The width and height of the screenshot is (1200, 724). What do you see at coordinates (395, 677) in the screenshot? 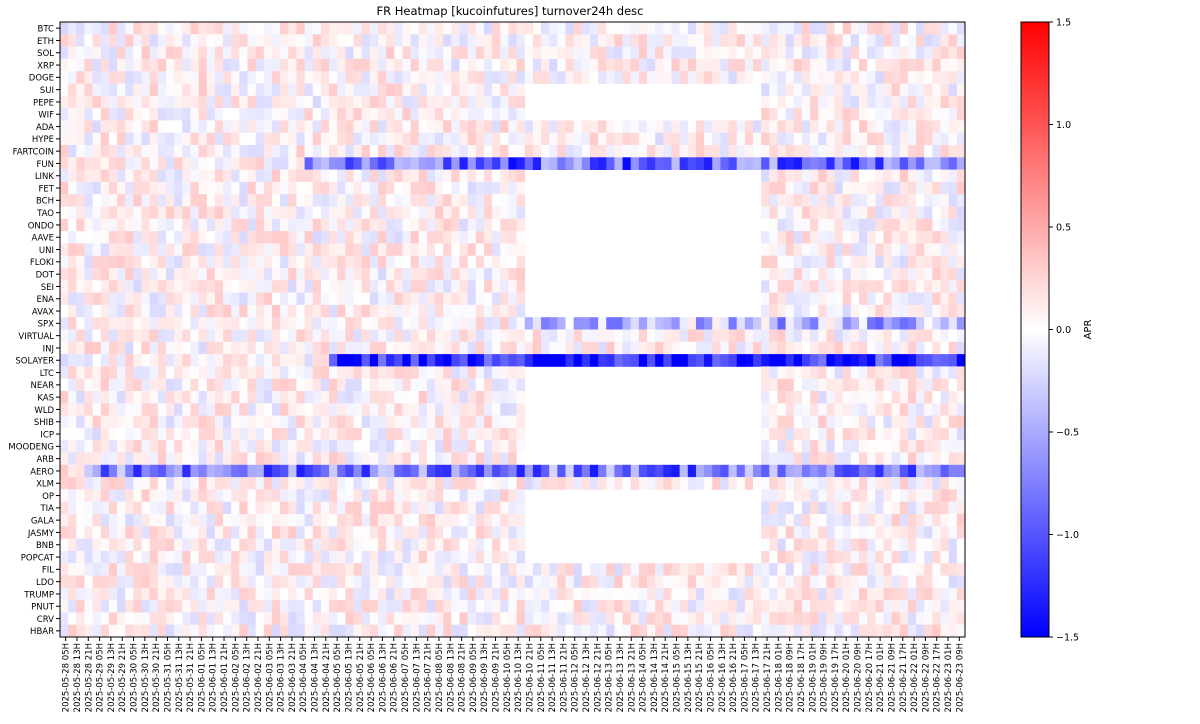
I see `x-tick-label: 2025-06-06 21H` at bounding box center [395, 677].